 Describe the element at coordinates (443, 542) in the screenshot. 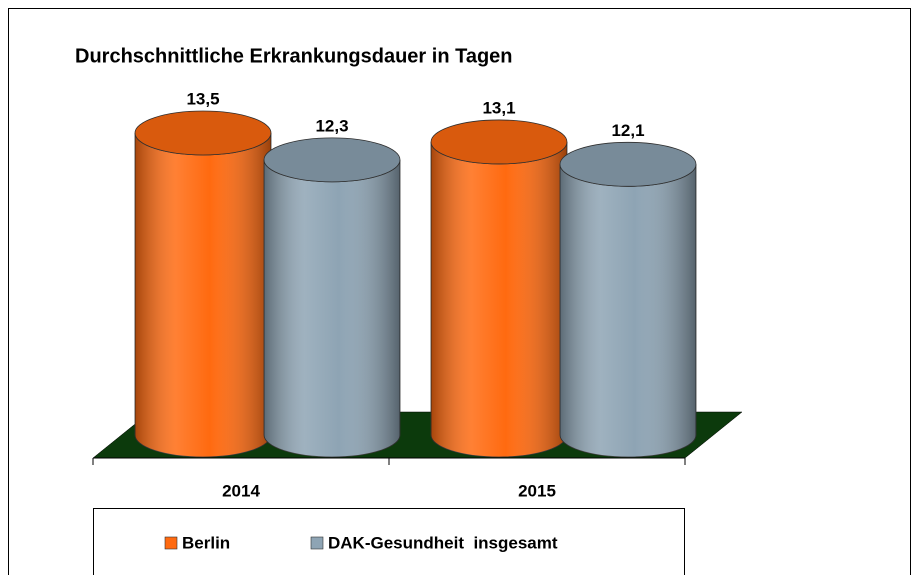

I see `legend-label: DAK-Gesundheit insgesamt` at that location.